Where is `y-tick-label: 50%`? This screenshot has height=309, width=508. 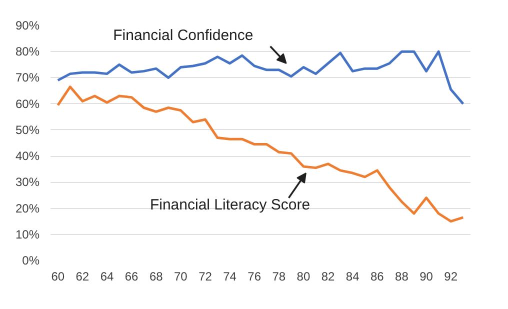 y-tick-label: 50% is located at coordinates (27, 129).